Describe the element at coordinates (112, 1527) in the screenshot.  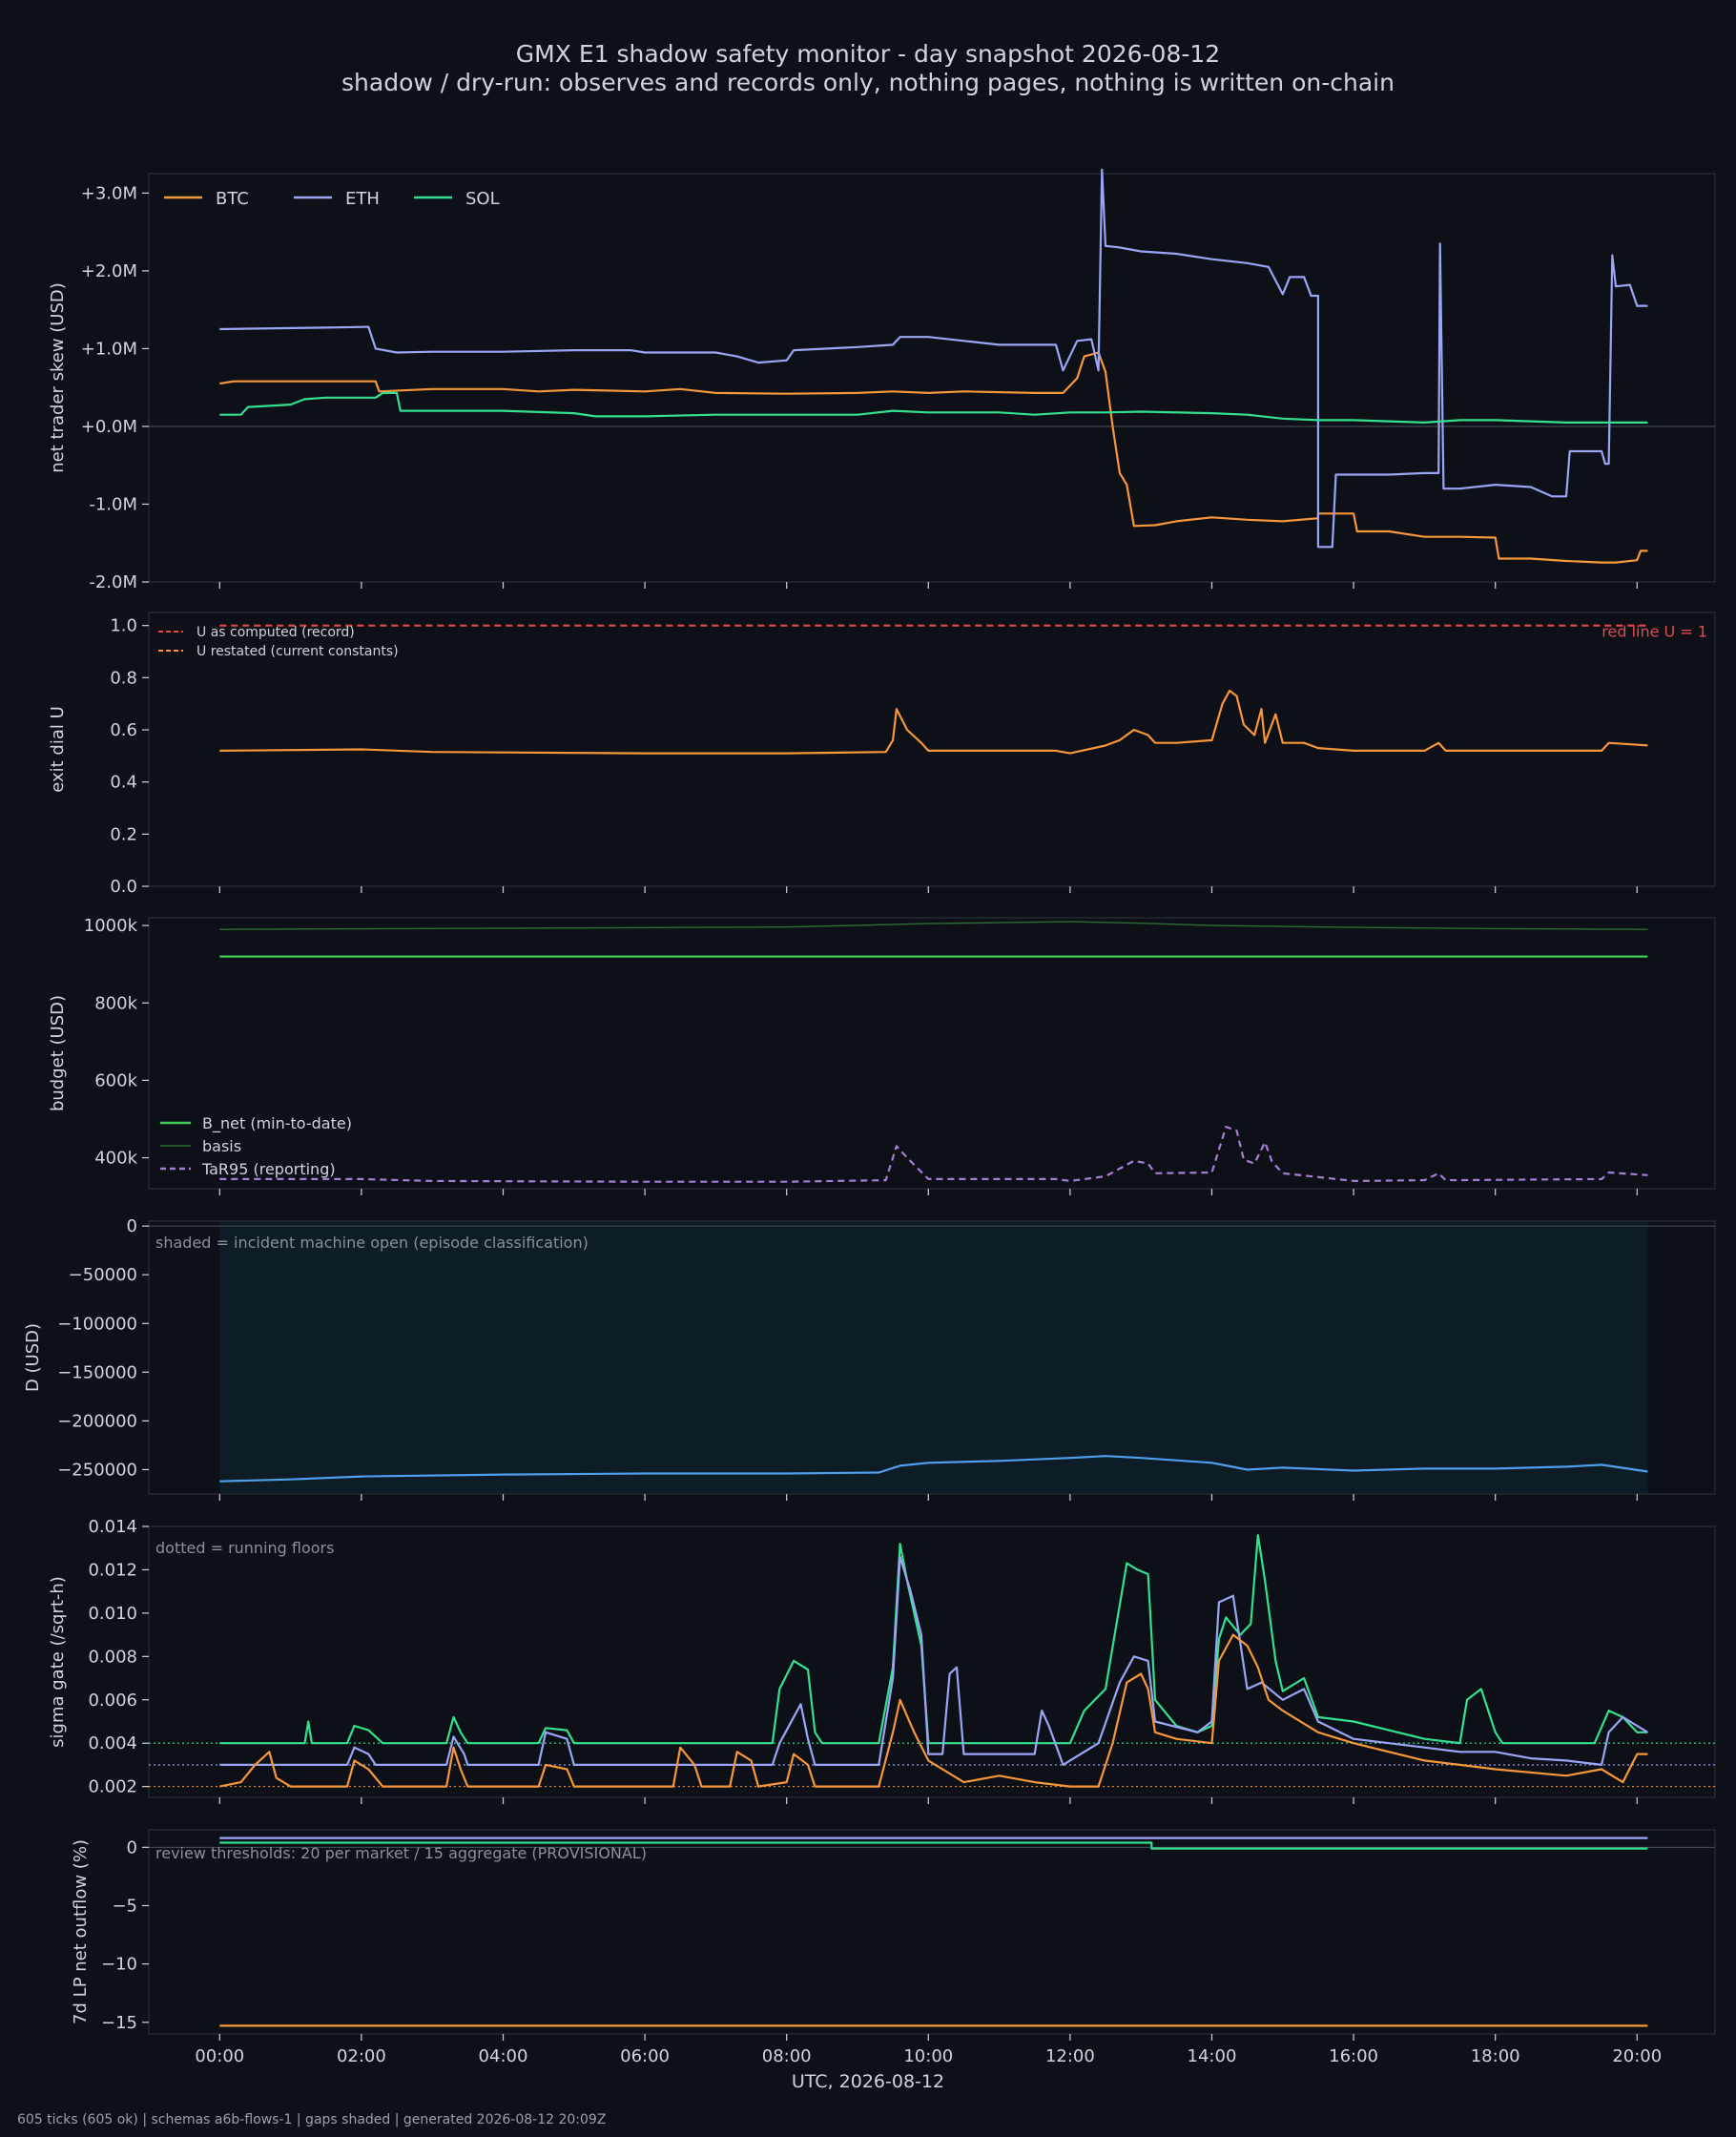
I see `y-tick-label: 0.014` at that location.